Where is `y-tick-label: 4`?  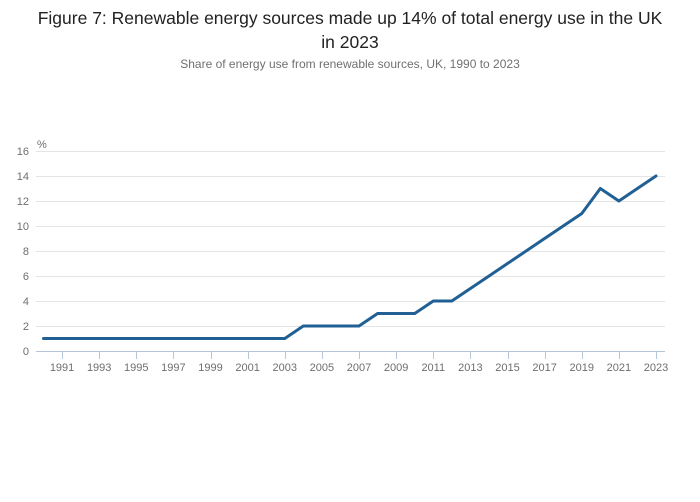
y-tick-label: 4 is located at coordinates (26, 302).